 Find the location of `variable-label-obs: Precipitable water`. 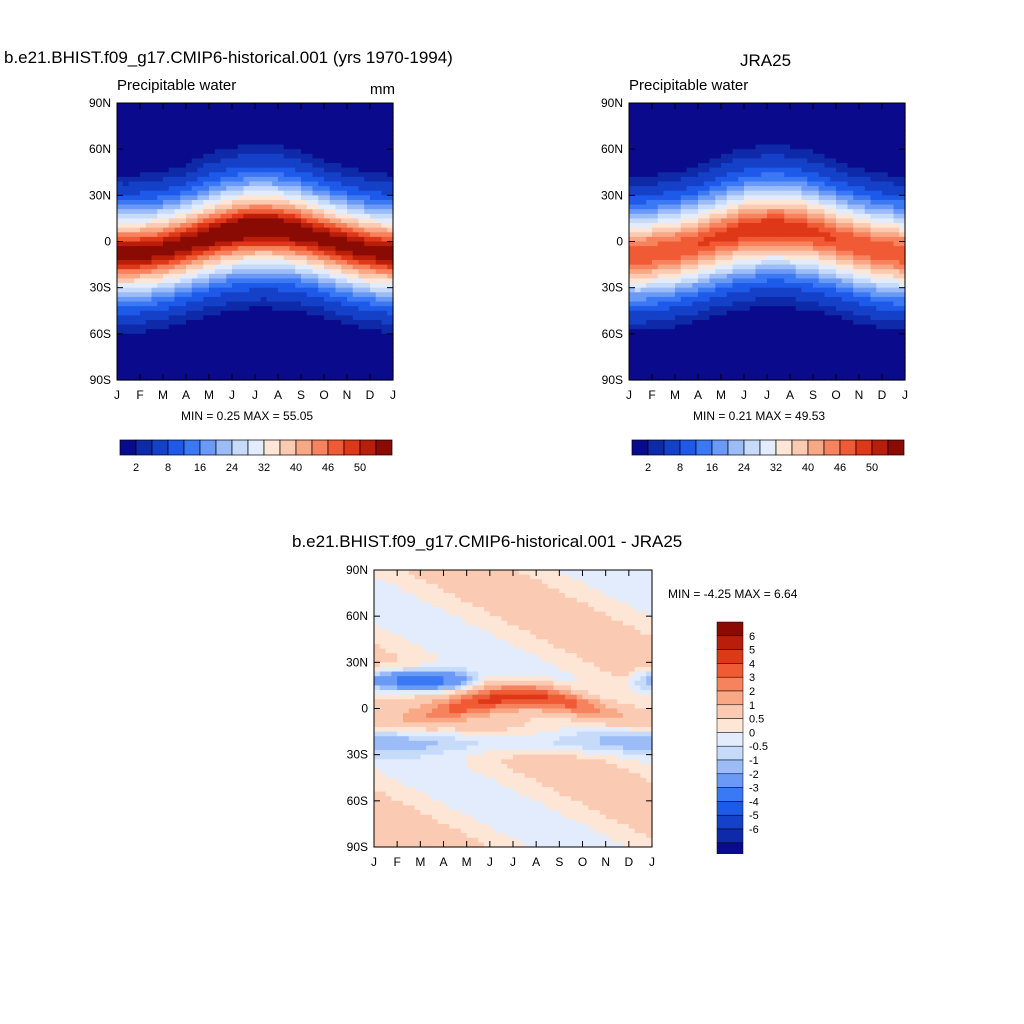

variable-label-obs: Precipitable water is located at coordinates (689, 85).